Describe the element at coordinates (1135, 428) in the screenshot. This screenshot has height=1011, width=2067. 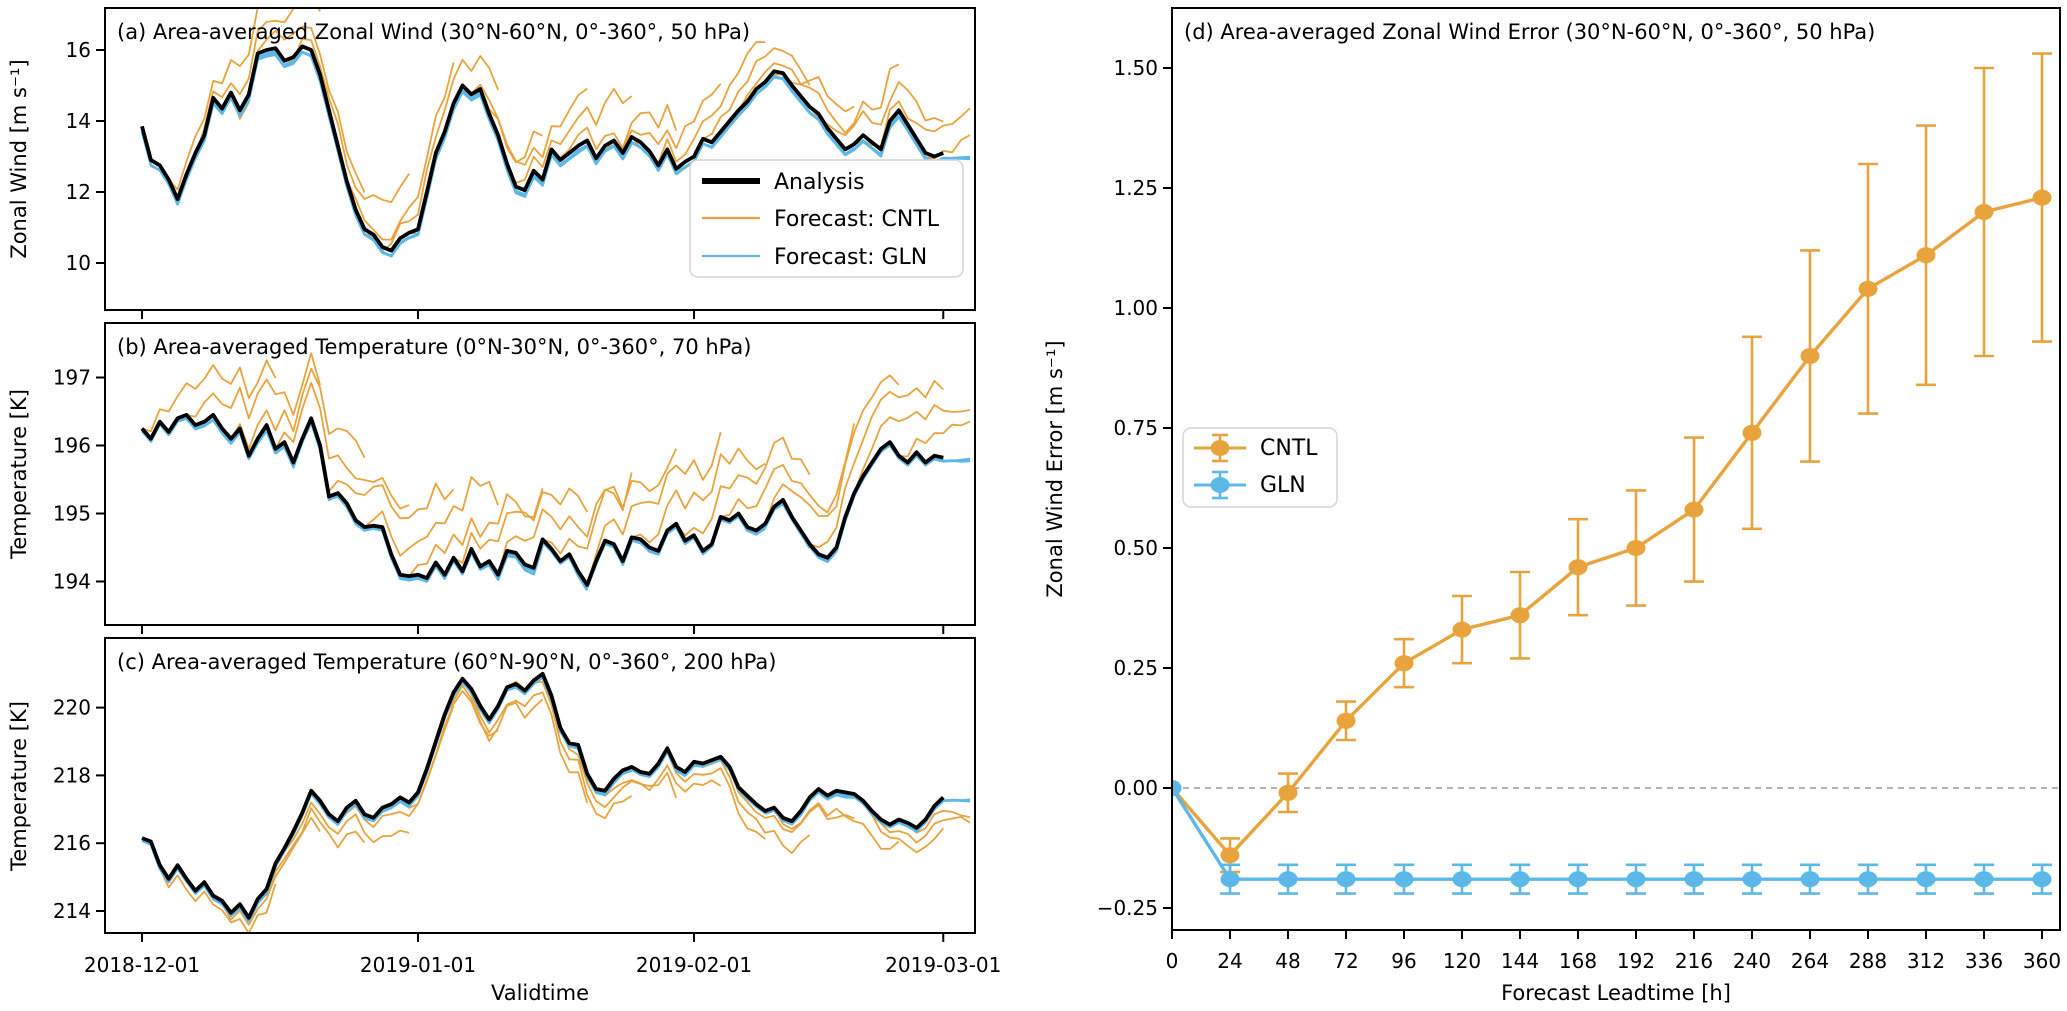
I see `panel-d-ytick-label: 0.75` at that location.